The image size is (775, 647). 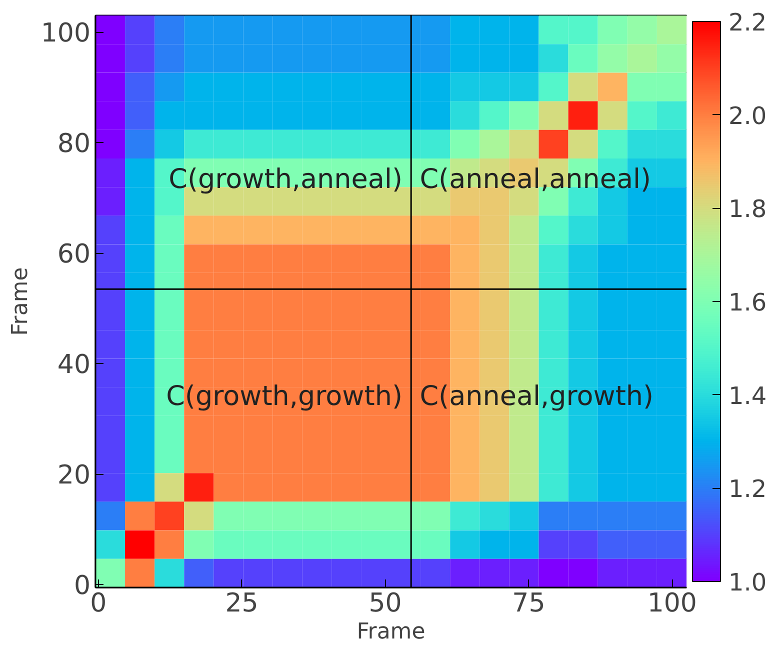 What do you see at coordinates (747, 302) in the screenshot?
I see `color-bar-label: 1.6` at bounding box center [747, 302].